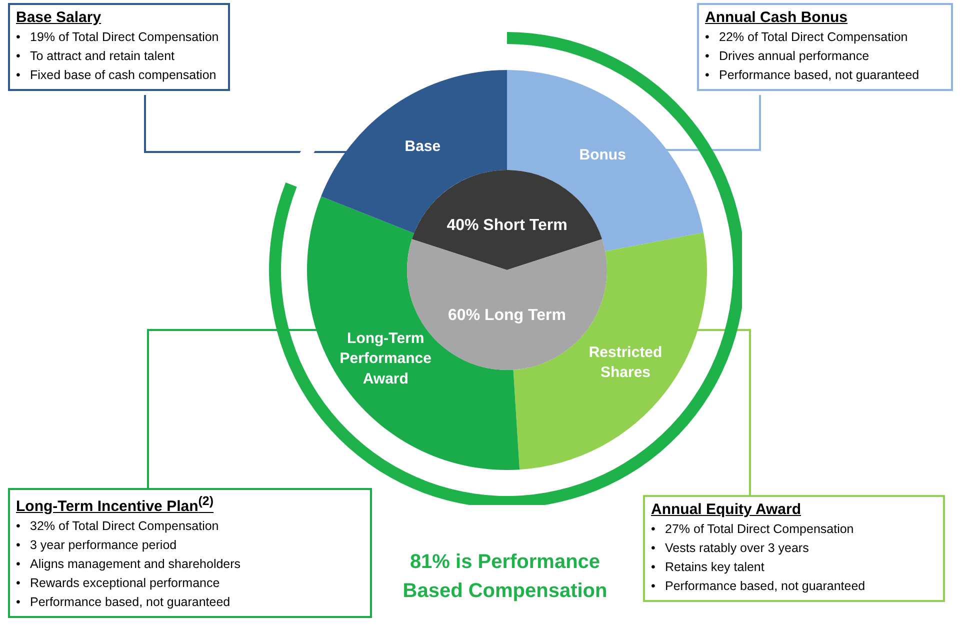  What do you see at coordinates (505, 577) in the screenshot?
I see `text: 81% is Performance Based Compensation` at bounding box center [505, 577].